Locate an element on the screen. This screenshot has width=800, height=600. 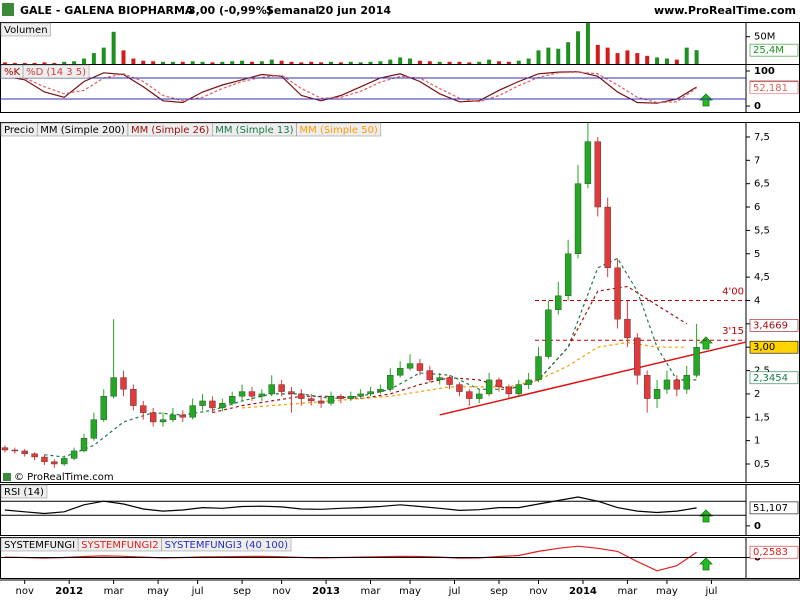
y-tick-label: 100 is located at coordinates (764, 71).